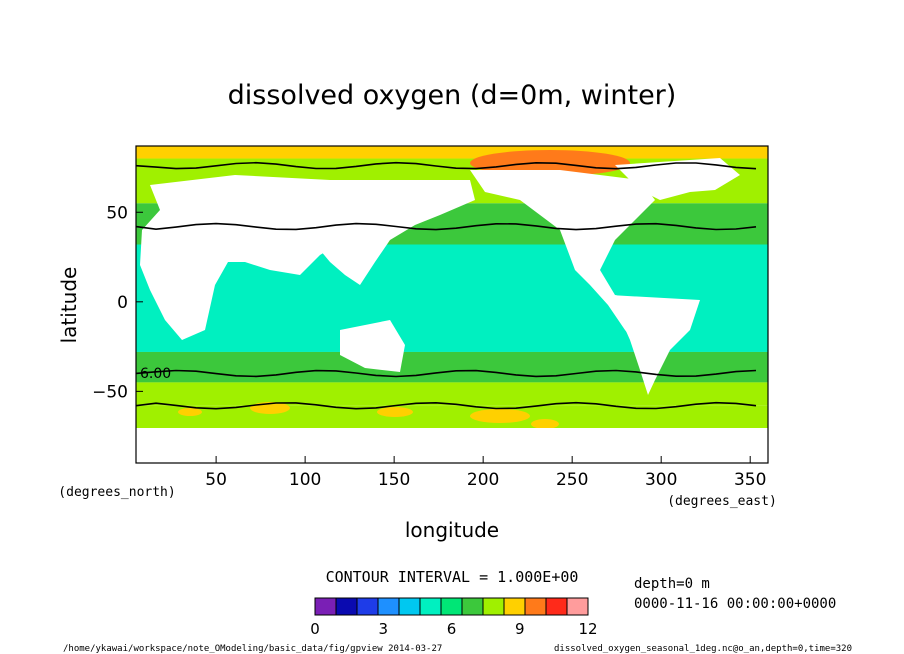  What do you see at coordinates (452, 445) in the screenshot?
I see `land-antarctica` at bounding box center [452, 445].